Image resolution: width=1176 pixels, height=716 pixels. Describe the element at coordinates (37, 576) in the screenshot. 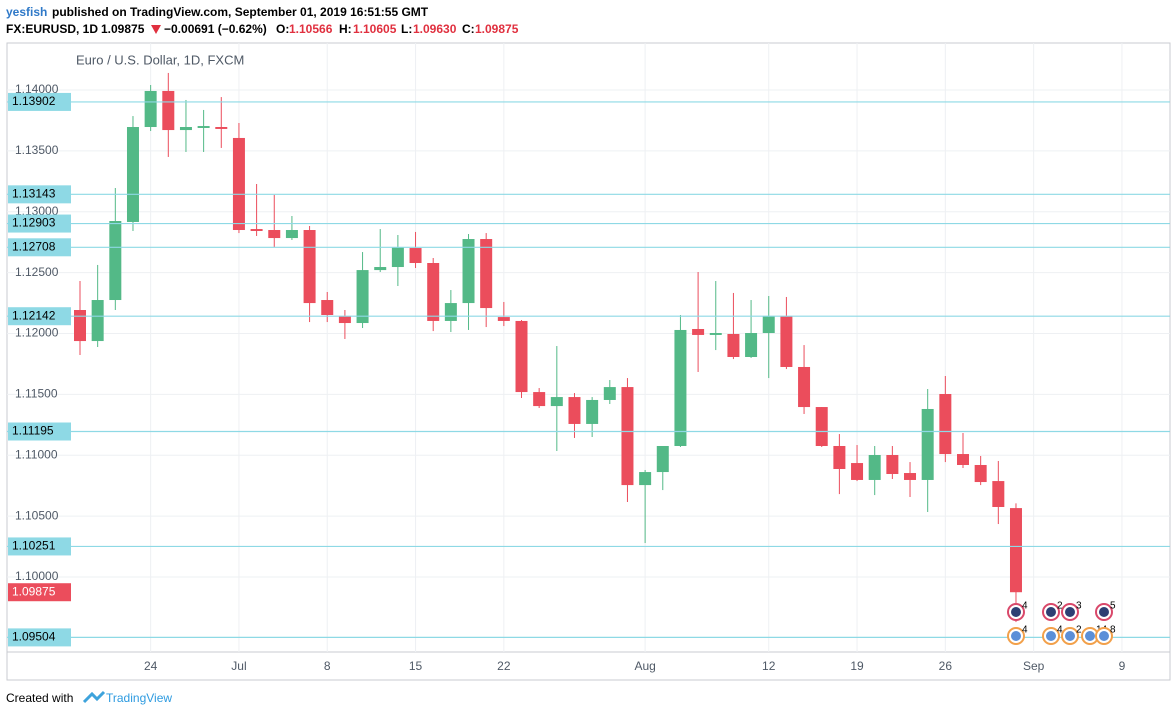

I see `y-tick-label: 1.10000` at that location.